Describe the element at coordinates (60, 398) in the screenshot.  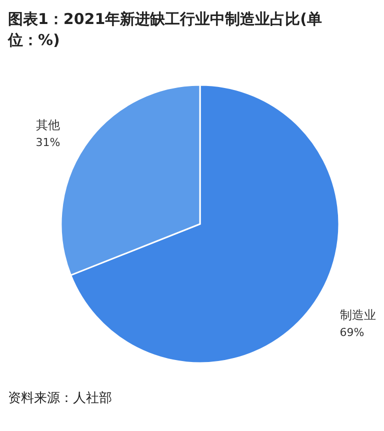
I see `text: 资料来源：人社部` at that location.